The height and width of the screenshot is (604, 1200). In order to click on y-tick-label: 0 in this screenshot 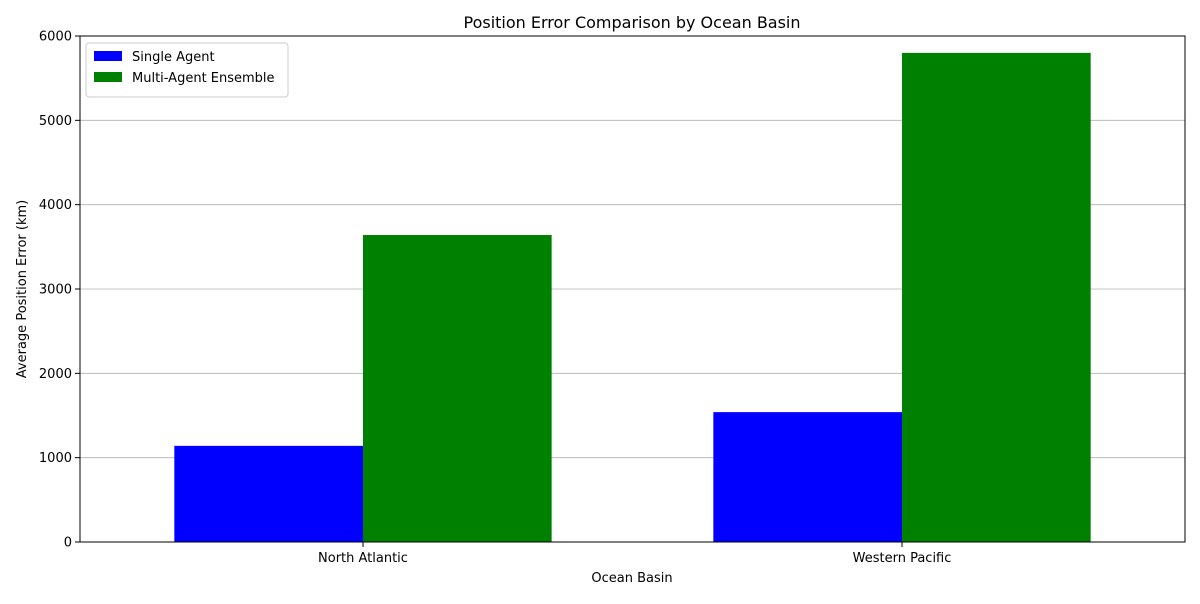, I will do `click(68, 543)`.